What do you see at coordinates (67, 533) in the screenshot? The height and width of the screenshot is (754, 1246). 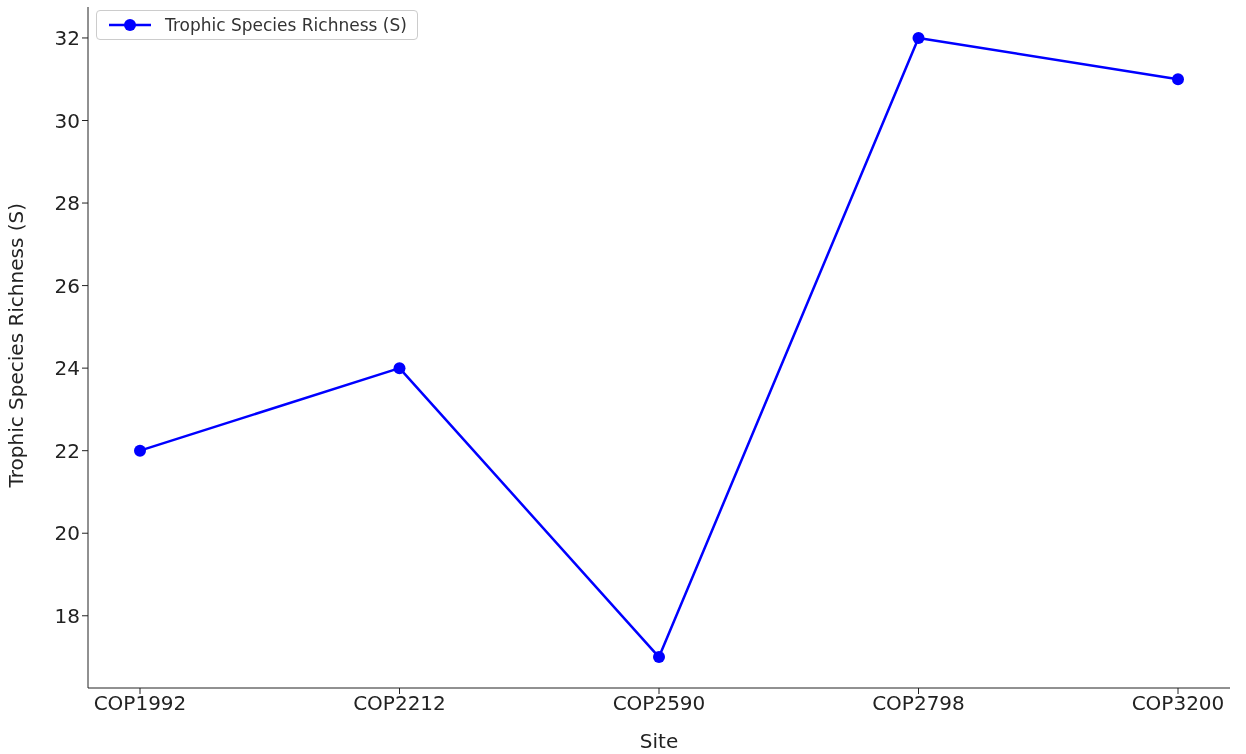 I see `y-tick-label: 20` at bounding box center [67, 533].